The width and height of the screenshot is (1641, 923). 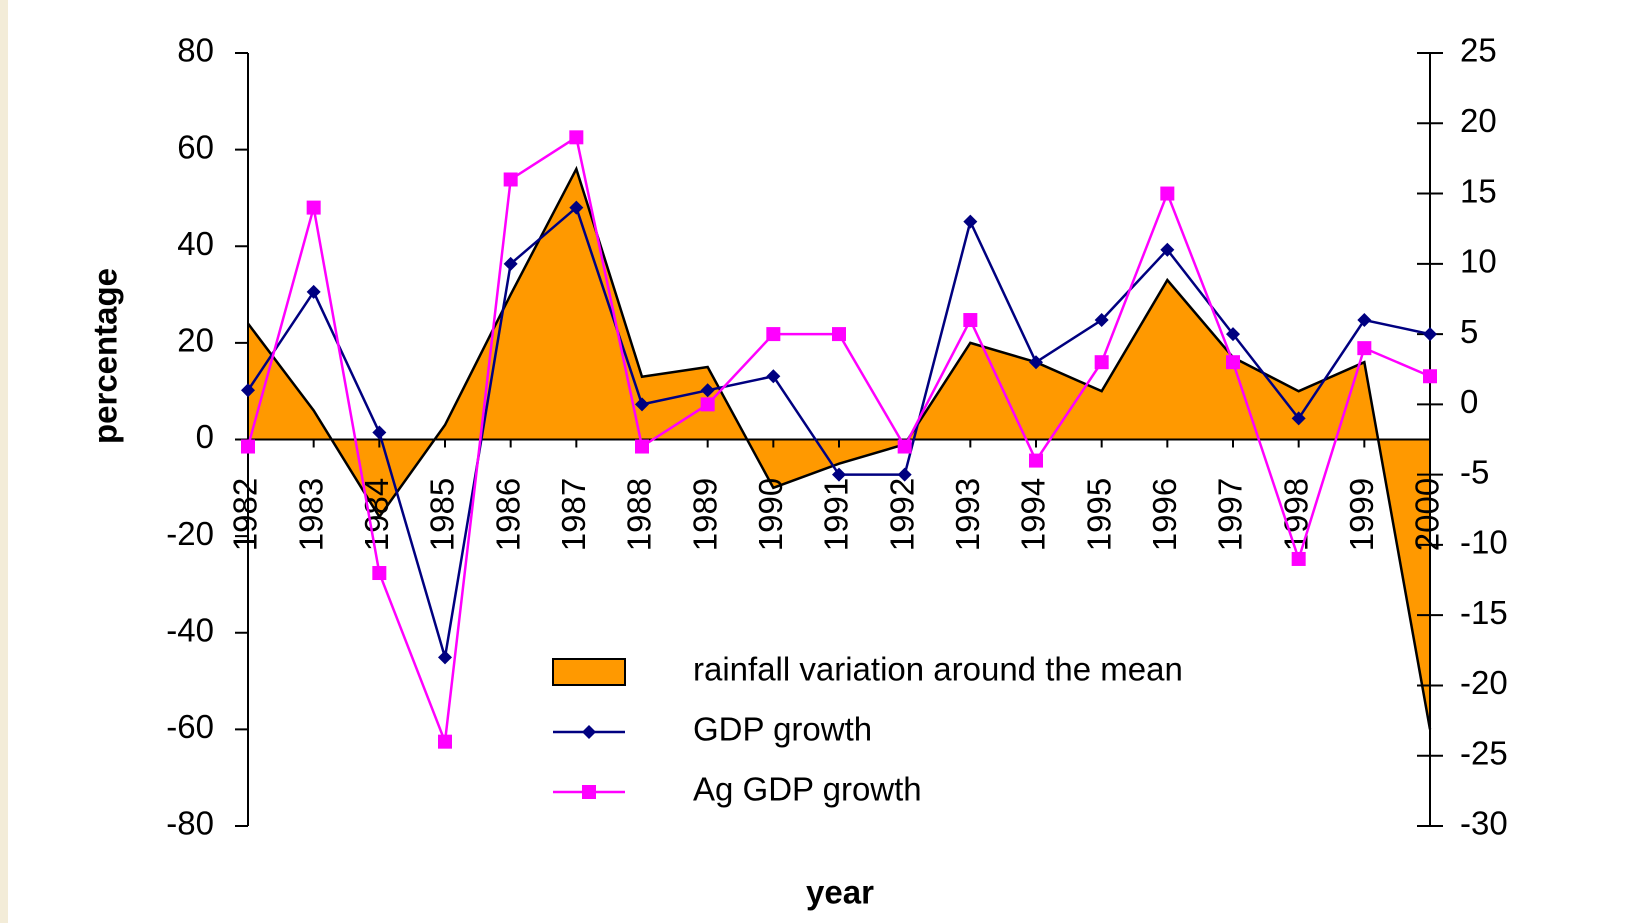 What do you see at coordinates (105, 356) in the screenshot?
I see `y-axis-title: percentage` at bounding box center [105, 356].